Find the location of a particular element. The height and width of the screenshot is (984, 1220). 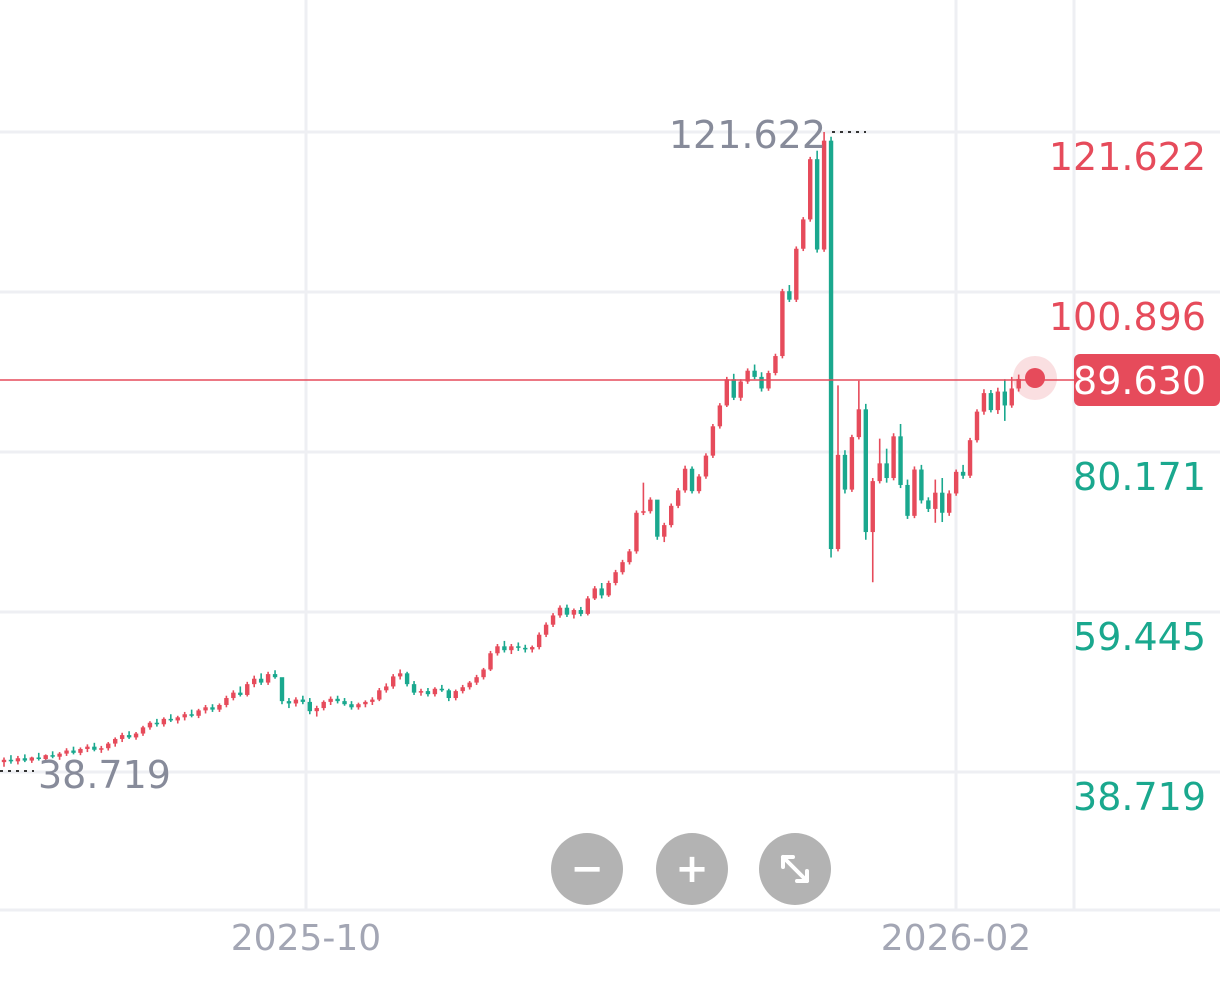

high-marker: 121.622 is located at coordinates (767, 135).